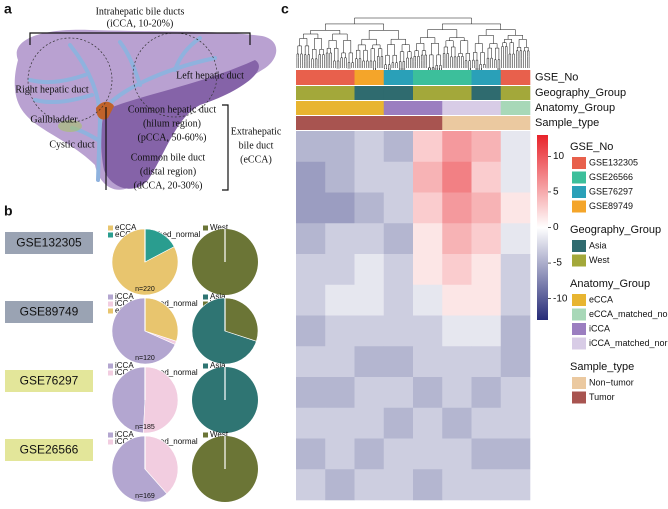 The image size is (668, 509). Describe the element at coordinates (575, 108) in the screenshot. I see `annotation-name: Anatomy_Group` at that location.